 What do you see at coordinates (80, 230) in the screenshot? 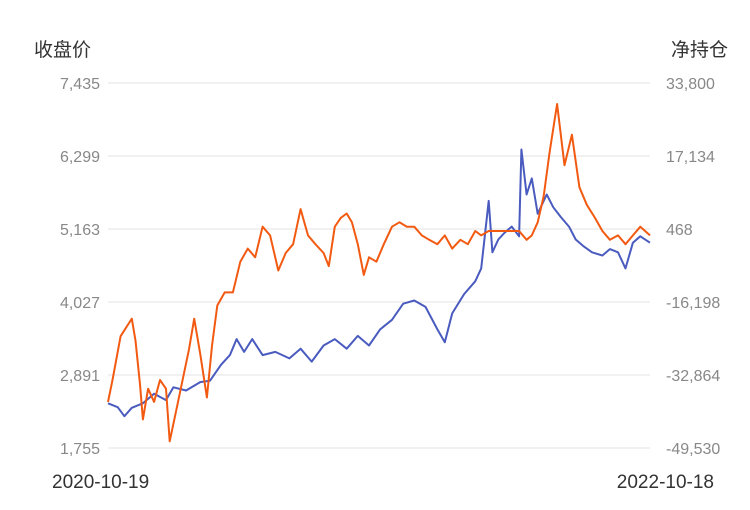
I see `left-tick-label: 5,163` at bounding box center [80, 230].